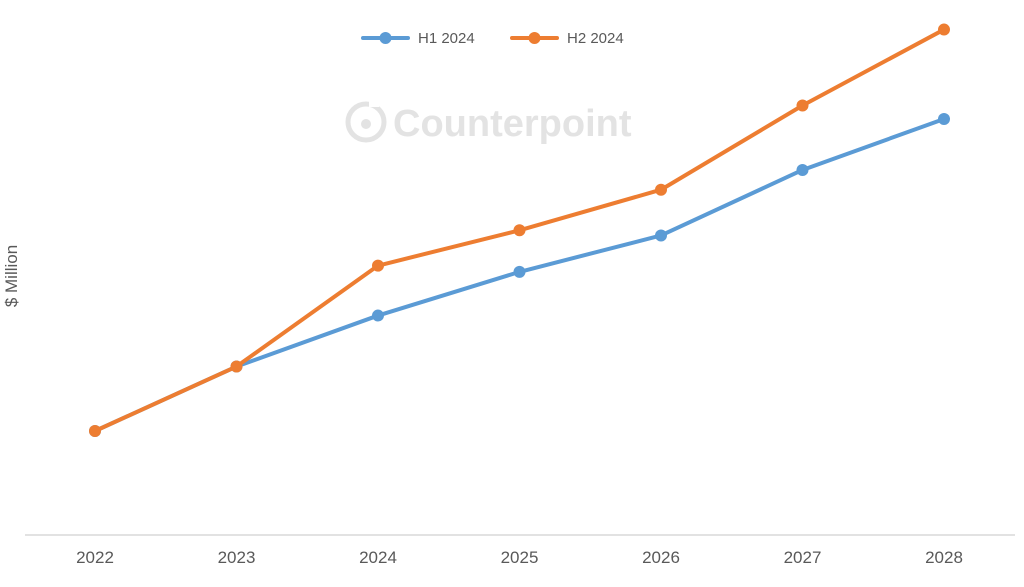 The image size is (1024, 587). I want to click on x-tick-label: 2023, so click(237, 557).